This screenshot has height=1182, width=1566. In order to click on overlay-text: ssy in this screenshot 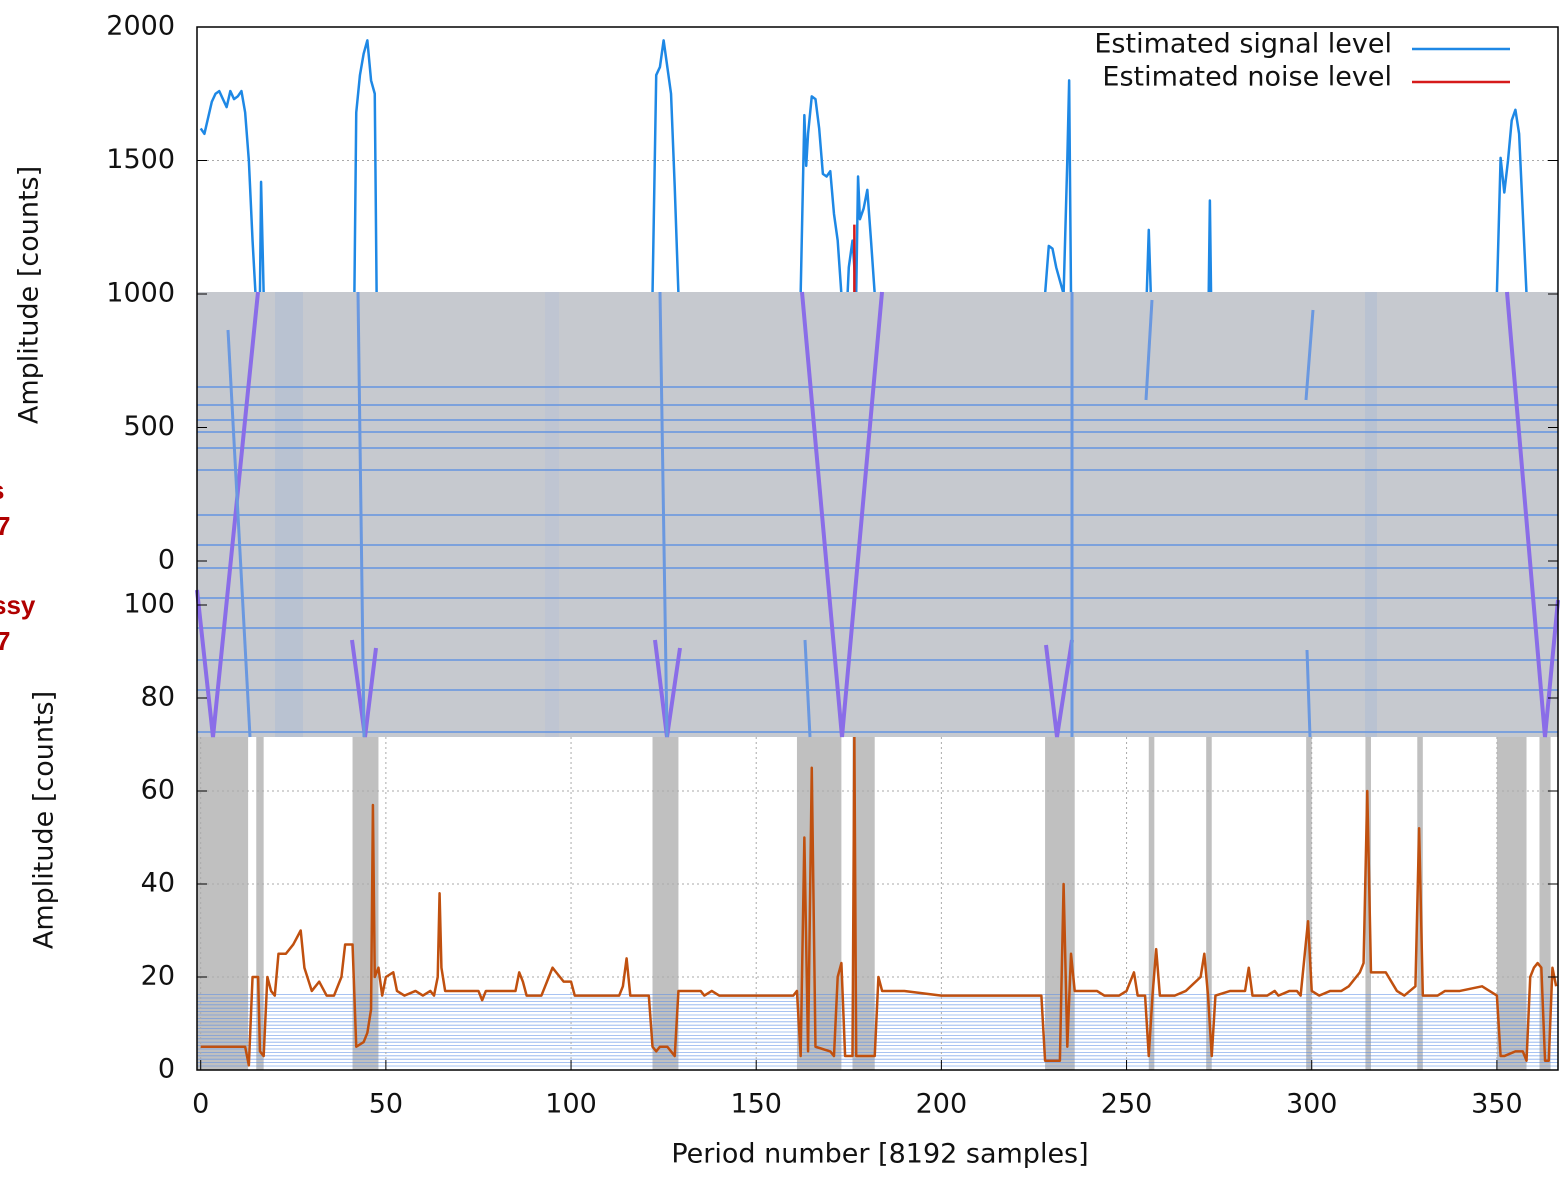, I will do `click(18, 605)`.